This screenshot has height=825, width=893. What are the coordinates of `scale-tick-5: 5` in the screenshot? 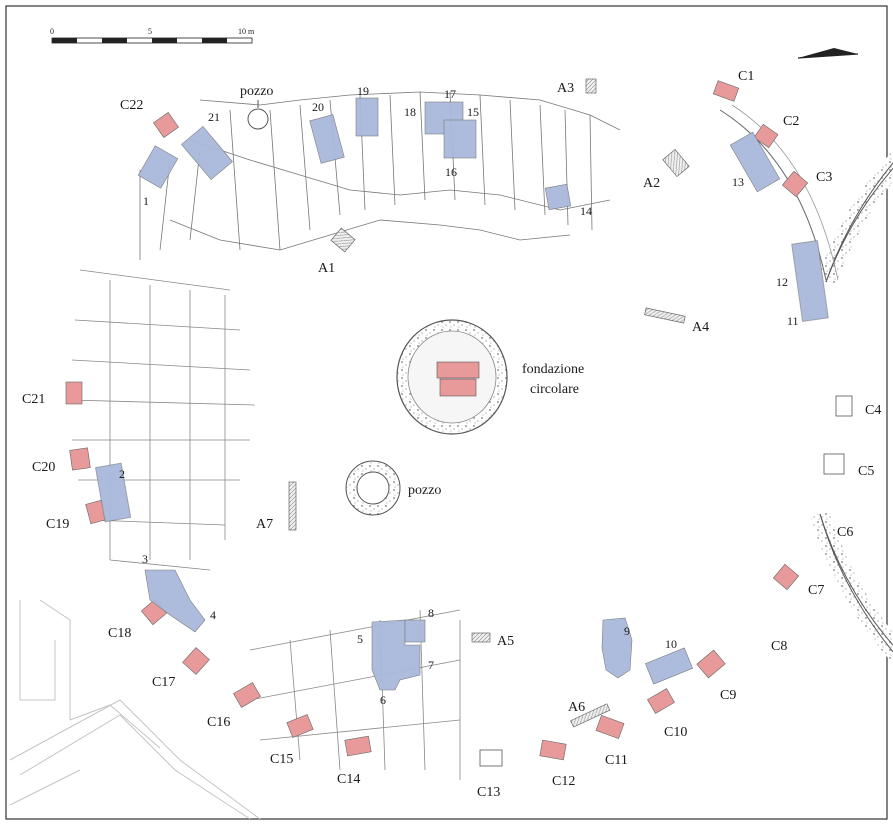 It's located at (150, 31).